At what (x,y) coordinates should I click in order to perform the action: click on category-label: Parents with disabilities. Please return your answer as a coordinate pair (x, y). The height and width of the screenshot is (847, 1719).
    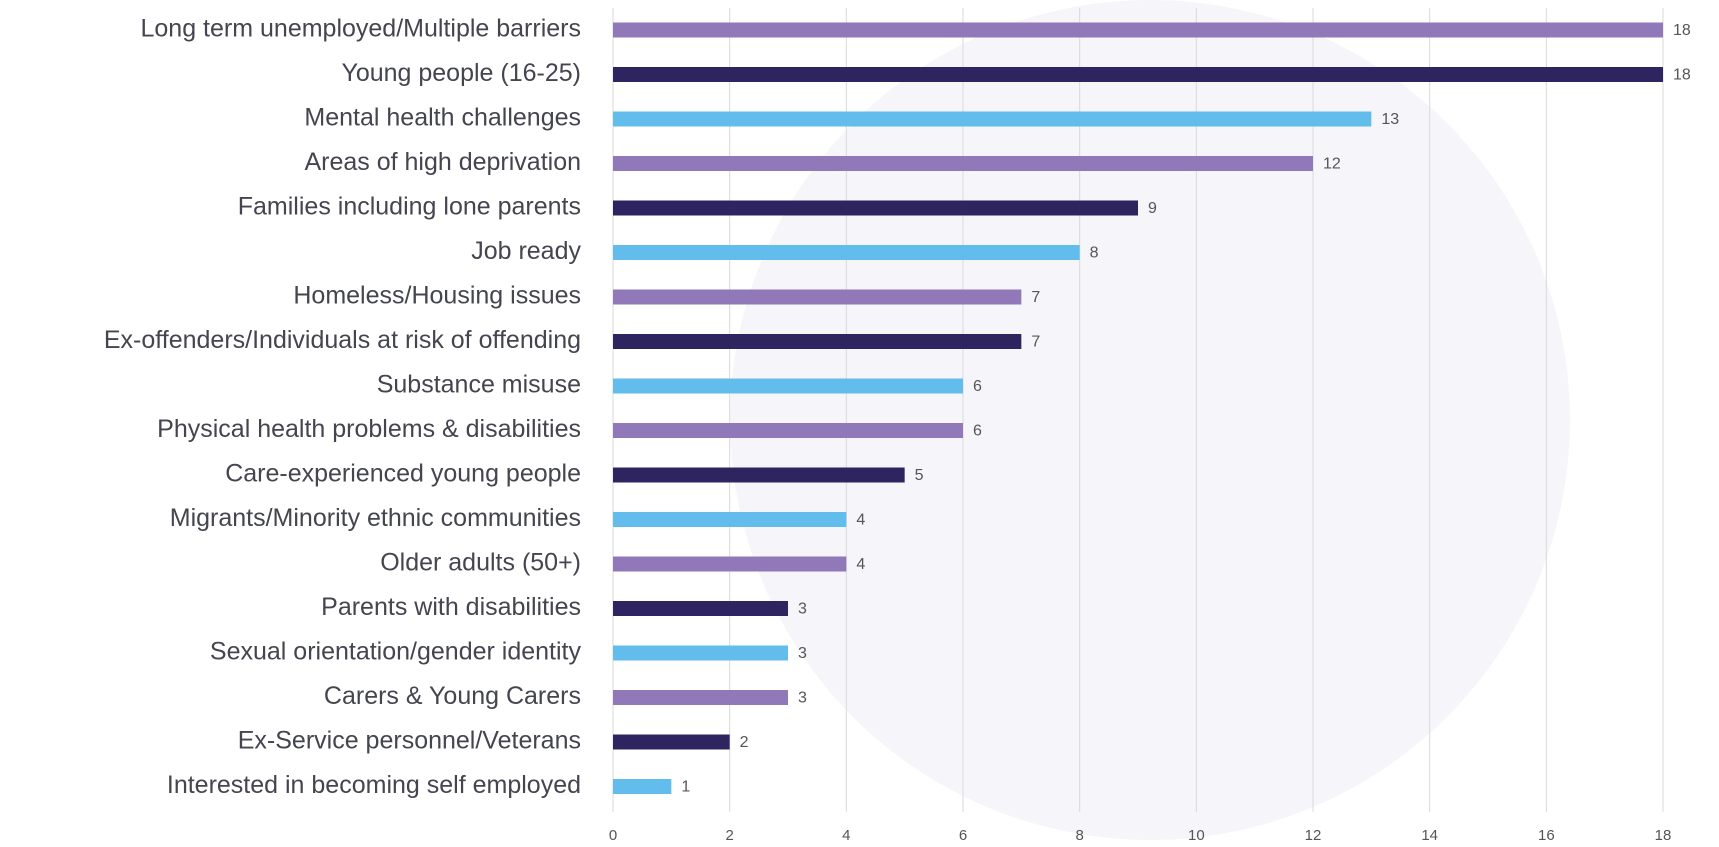
    Looking at the image, I should click on (451, 607).